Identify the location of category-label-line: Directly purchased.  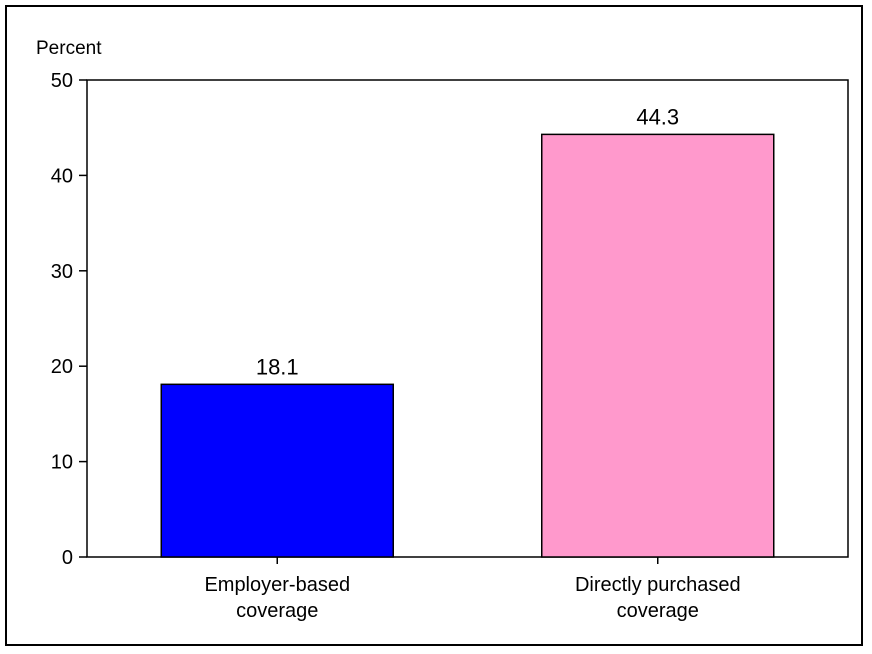
(658, 585).